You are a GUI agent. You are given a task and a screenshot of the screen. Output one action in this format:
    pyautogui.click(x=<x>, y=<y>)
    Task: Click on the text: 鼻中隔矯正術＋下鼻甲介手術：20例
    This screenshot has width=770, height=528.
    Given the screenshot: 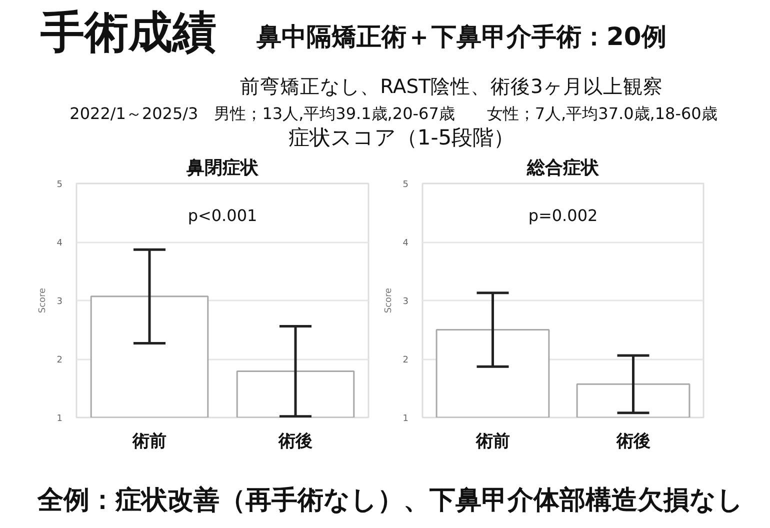 What is the action you would take?
    pyautogui.click(x=461, y=36)
    